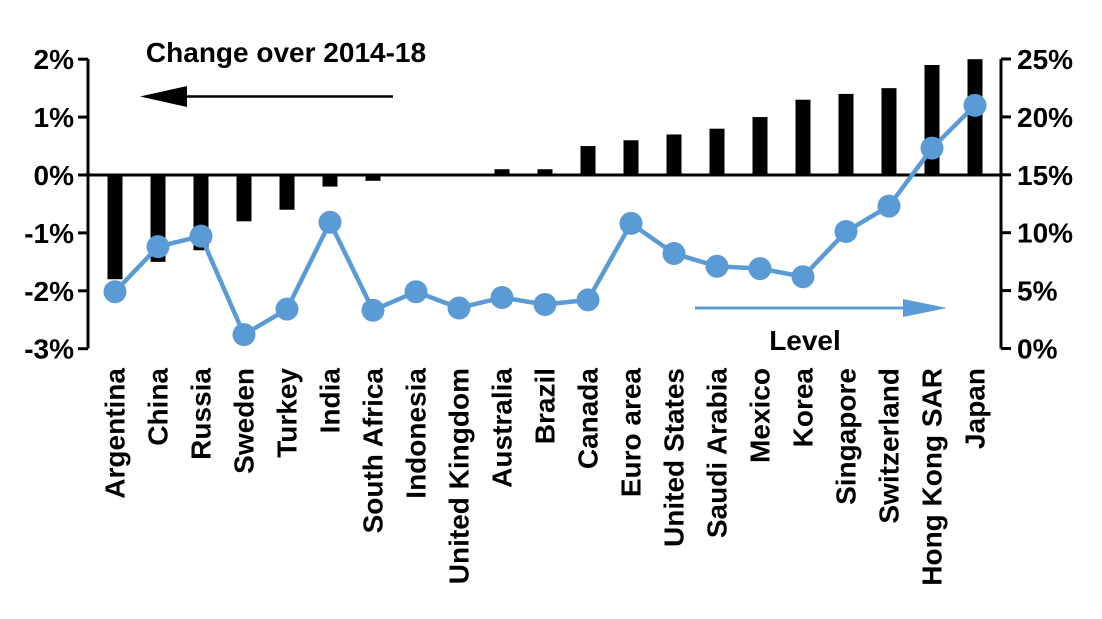  What do you see at coordinates (889, 131) in the screenshot?
I see `bar-switzerland` at bounding box center [889, 131].